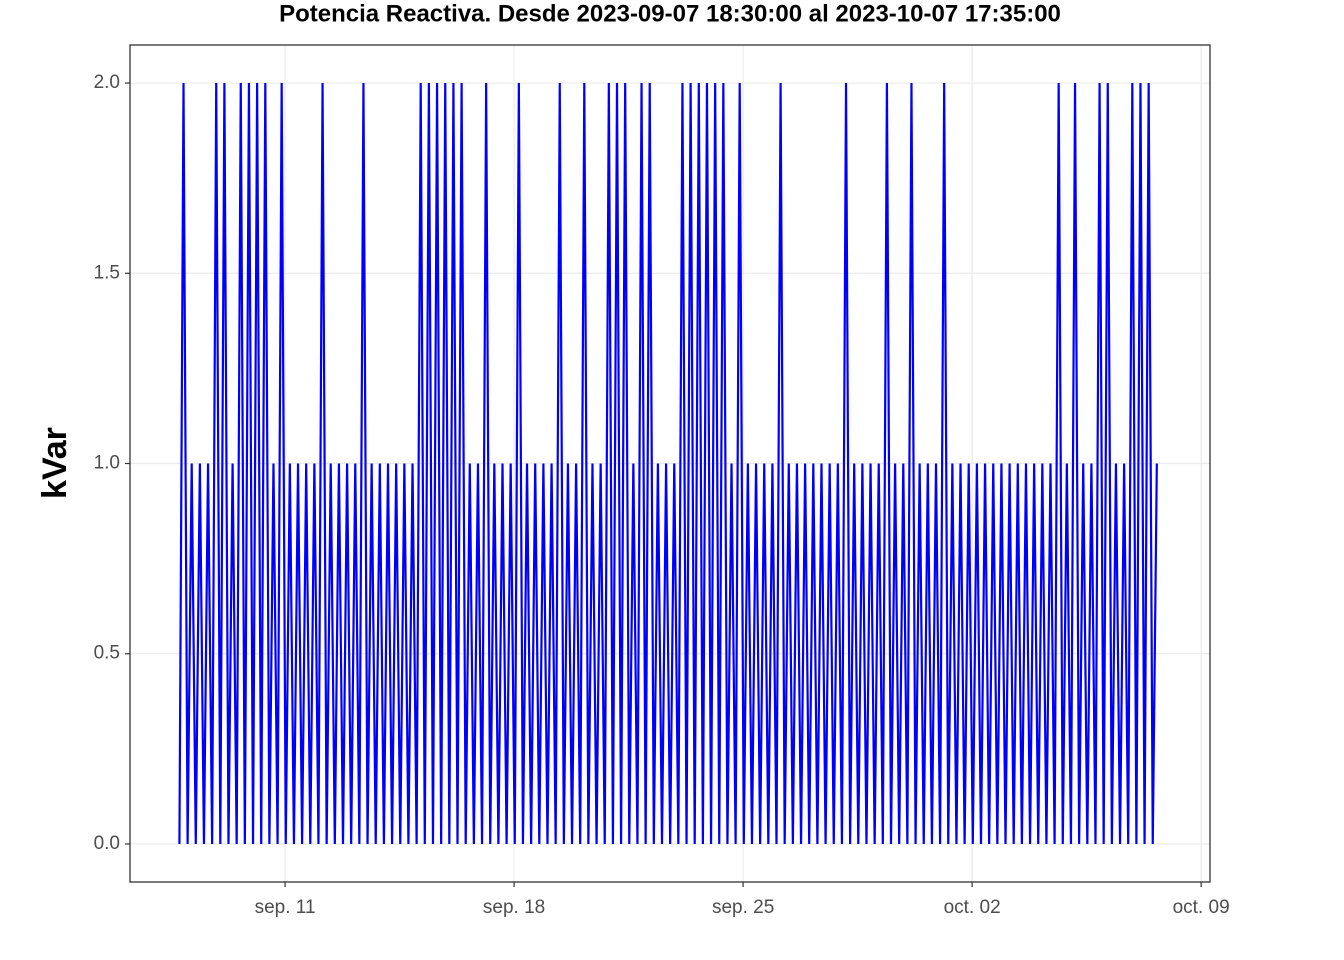 Image resolution: width=1344 pixels, height=960 pixels. I want to click on x-tick-label: sep. 18, so click(514, 907).